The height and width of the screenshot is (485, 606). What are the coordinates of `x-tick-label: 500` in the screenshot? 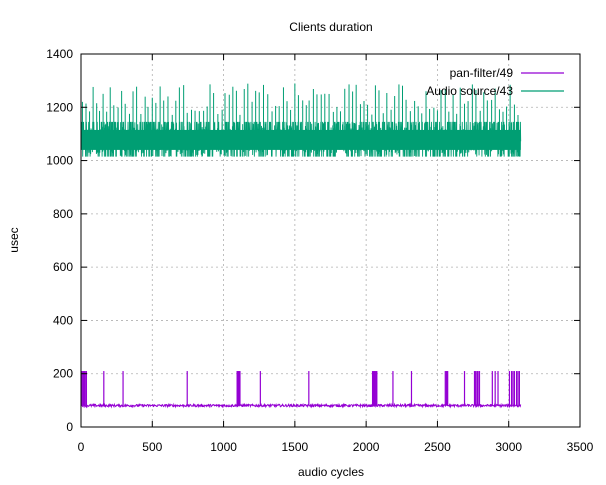 It's located at (152, 447).